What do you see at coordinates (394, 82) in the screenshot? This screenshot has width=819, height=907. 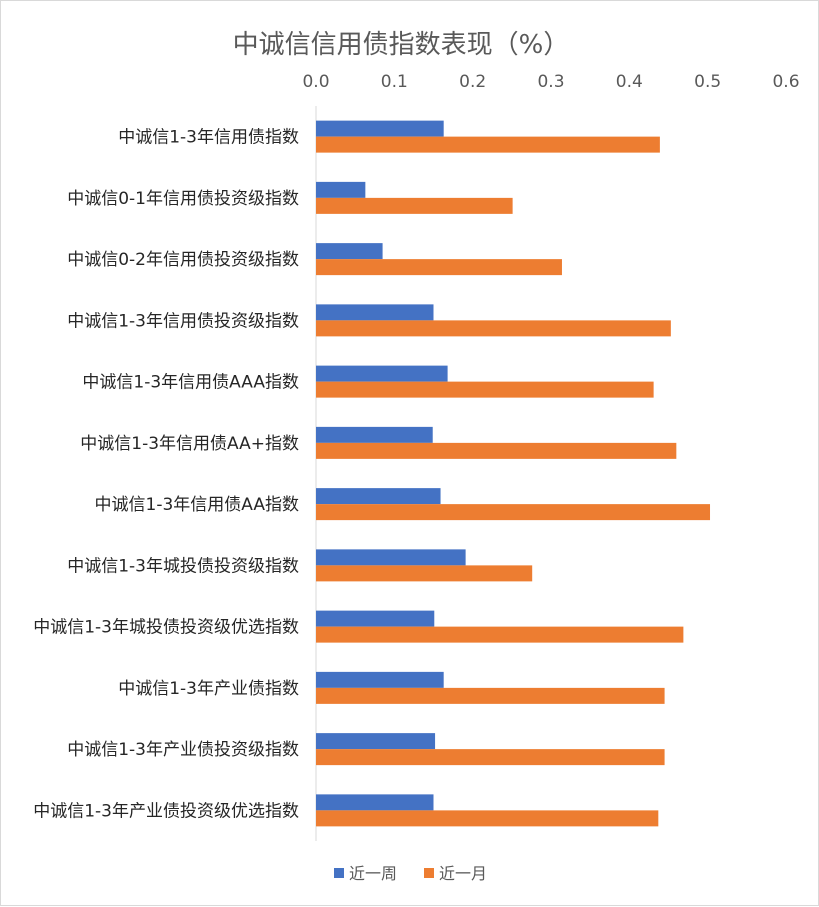 I see `x-tick-label: 0.1` at bounding box center [394, 82].